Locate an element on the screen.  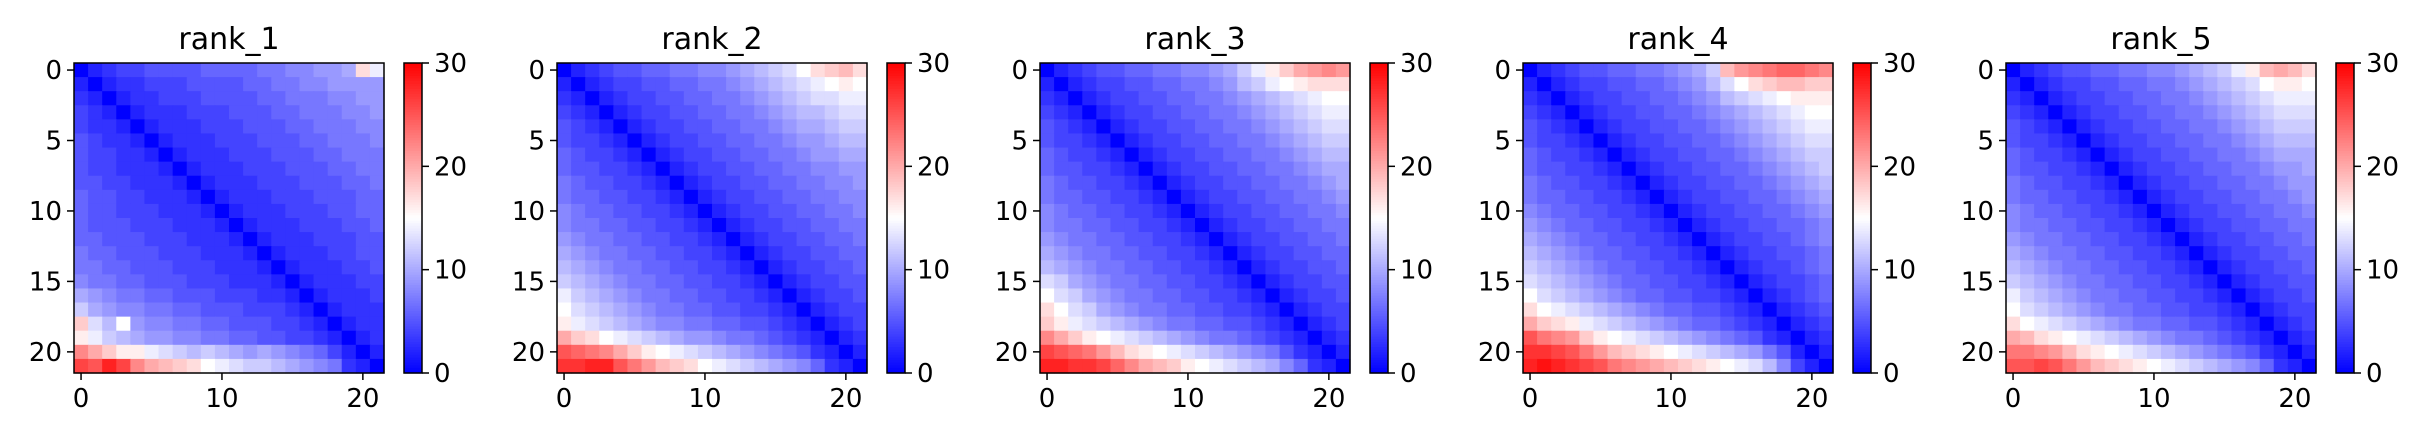
rank_2-axes-frame is located at coordinates (712, 218).